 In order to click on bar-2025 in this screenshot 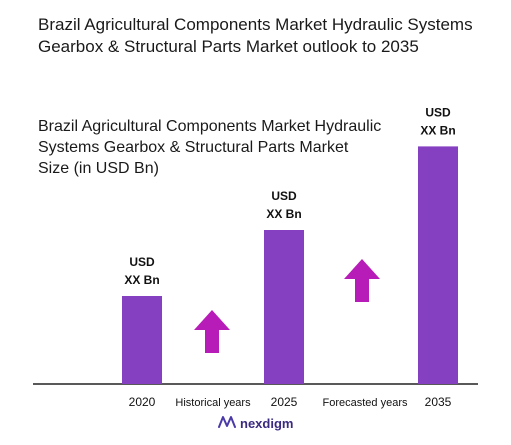, I will do `click(284, 307)`.